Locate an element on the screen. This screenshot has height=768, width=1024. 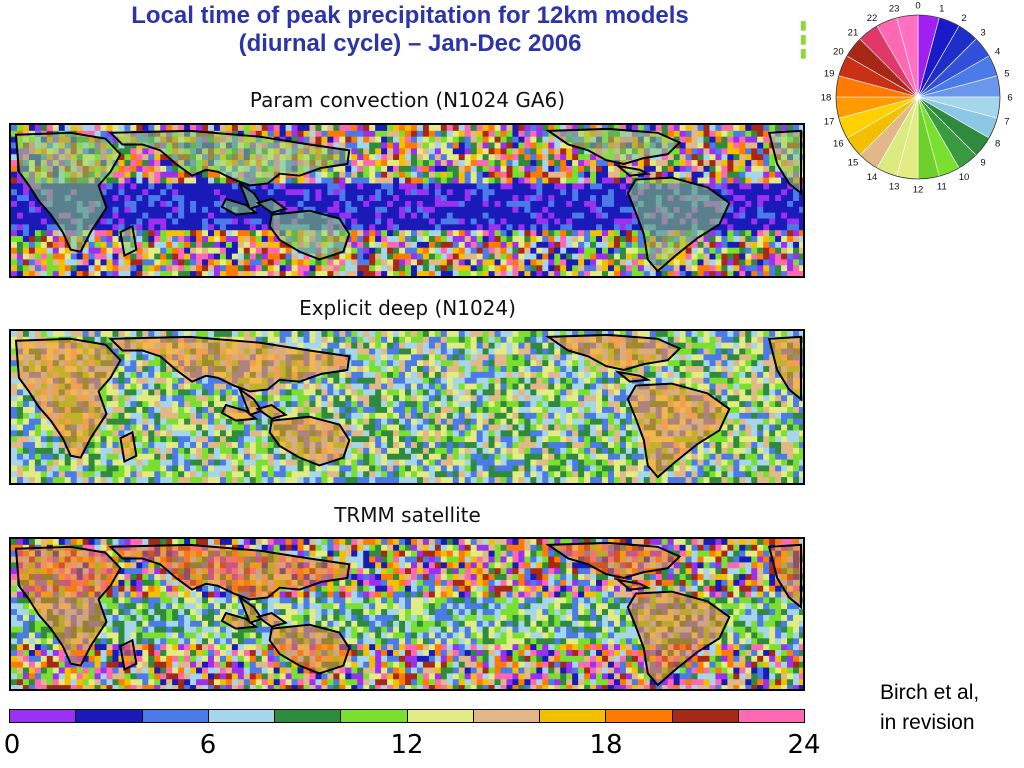
clock-hour-label: 22 is located at coordinates (872, 18).